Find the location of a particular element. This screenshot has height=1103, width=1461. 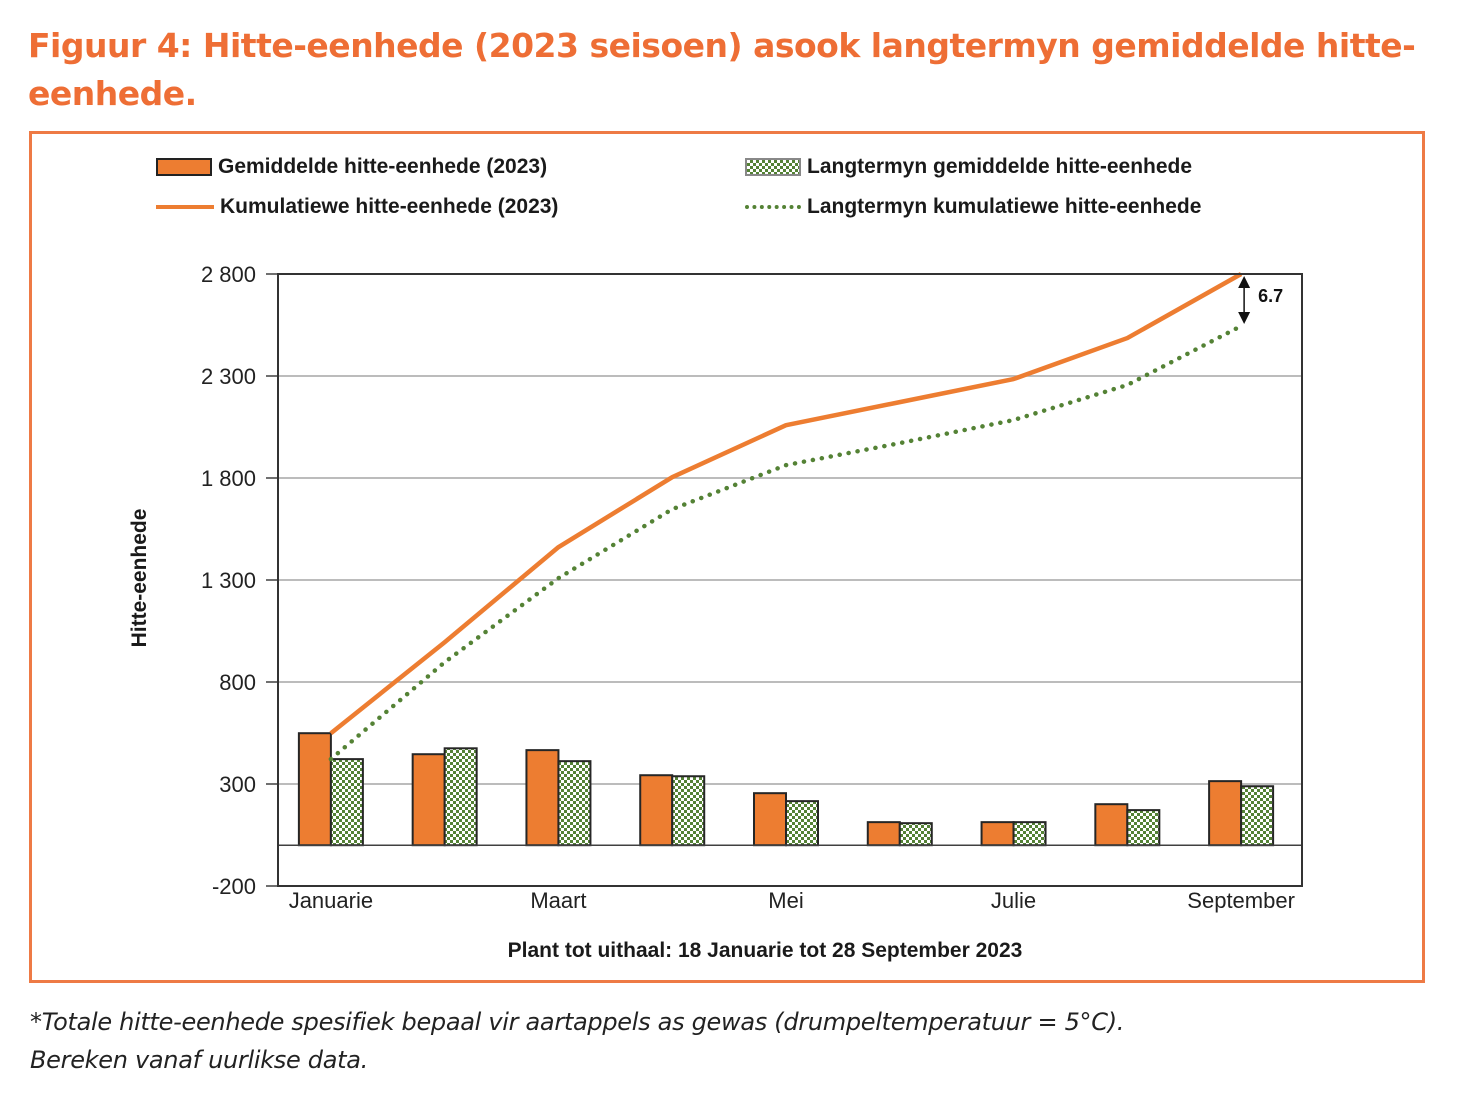

y-tick-label: -200 is located at coordinates (234, 886).